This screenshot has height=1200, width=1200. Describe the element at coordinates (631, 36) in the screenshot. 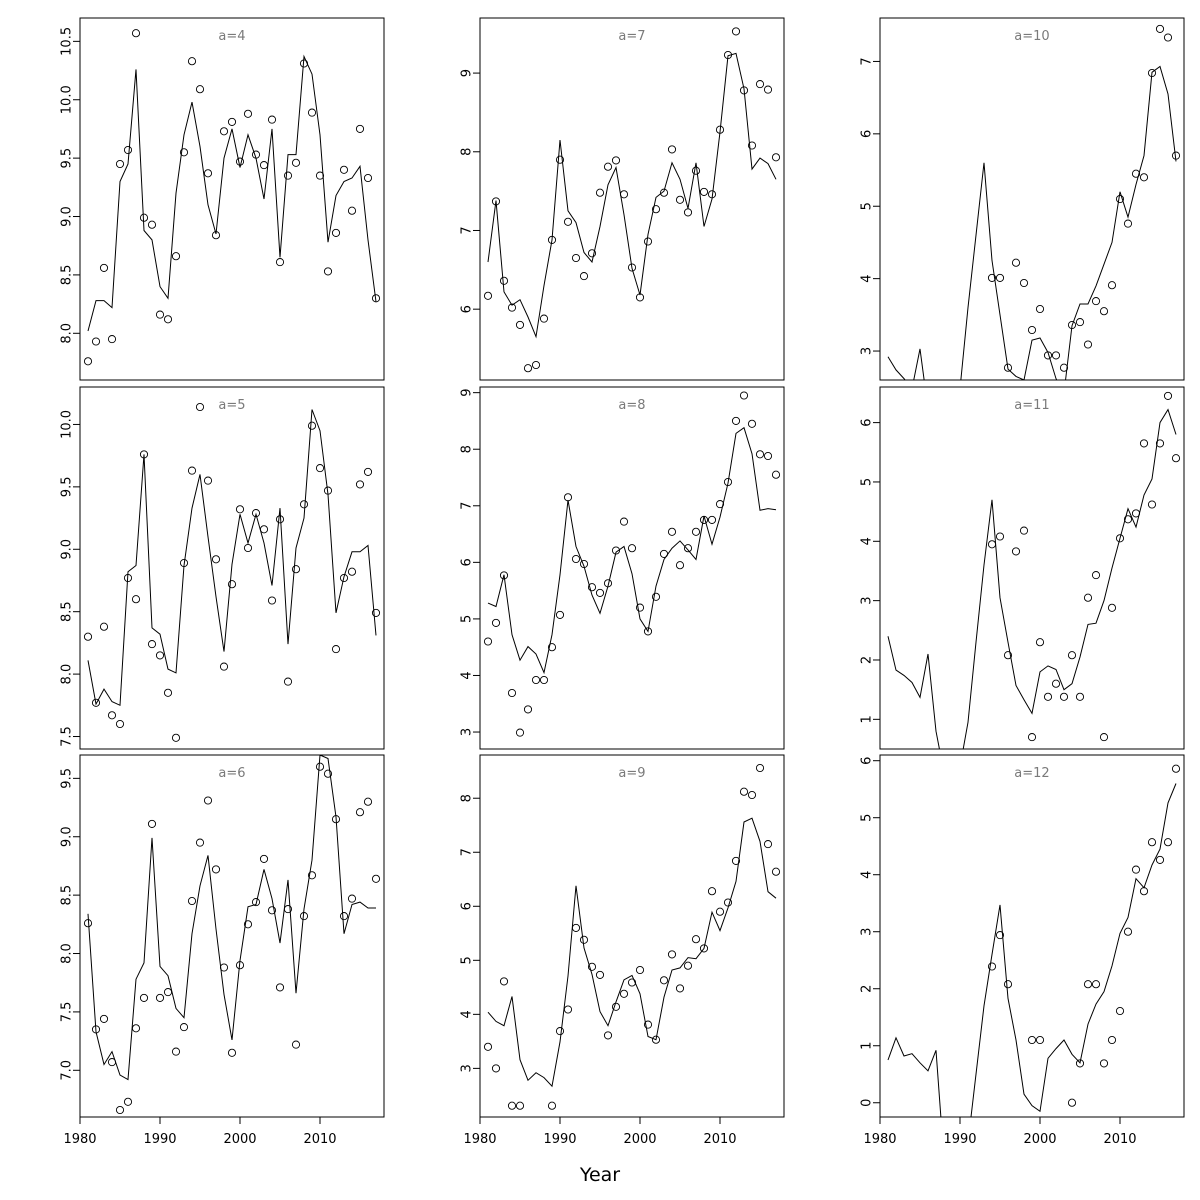

I see `panel-title: a=7` at that location.